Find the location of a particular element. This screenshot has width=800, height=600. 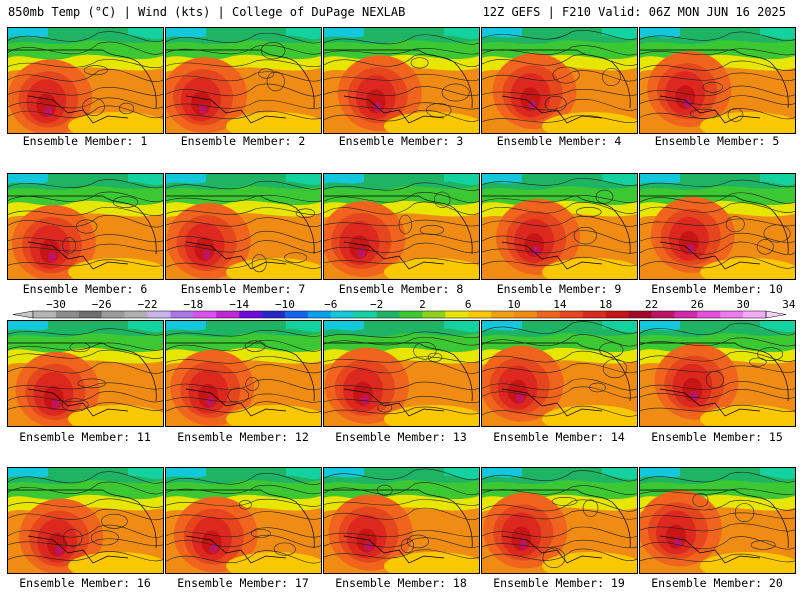

colorbar-tick-label: −22 is located at coordinates (148, 304).